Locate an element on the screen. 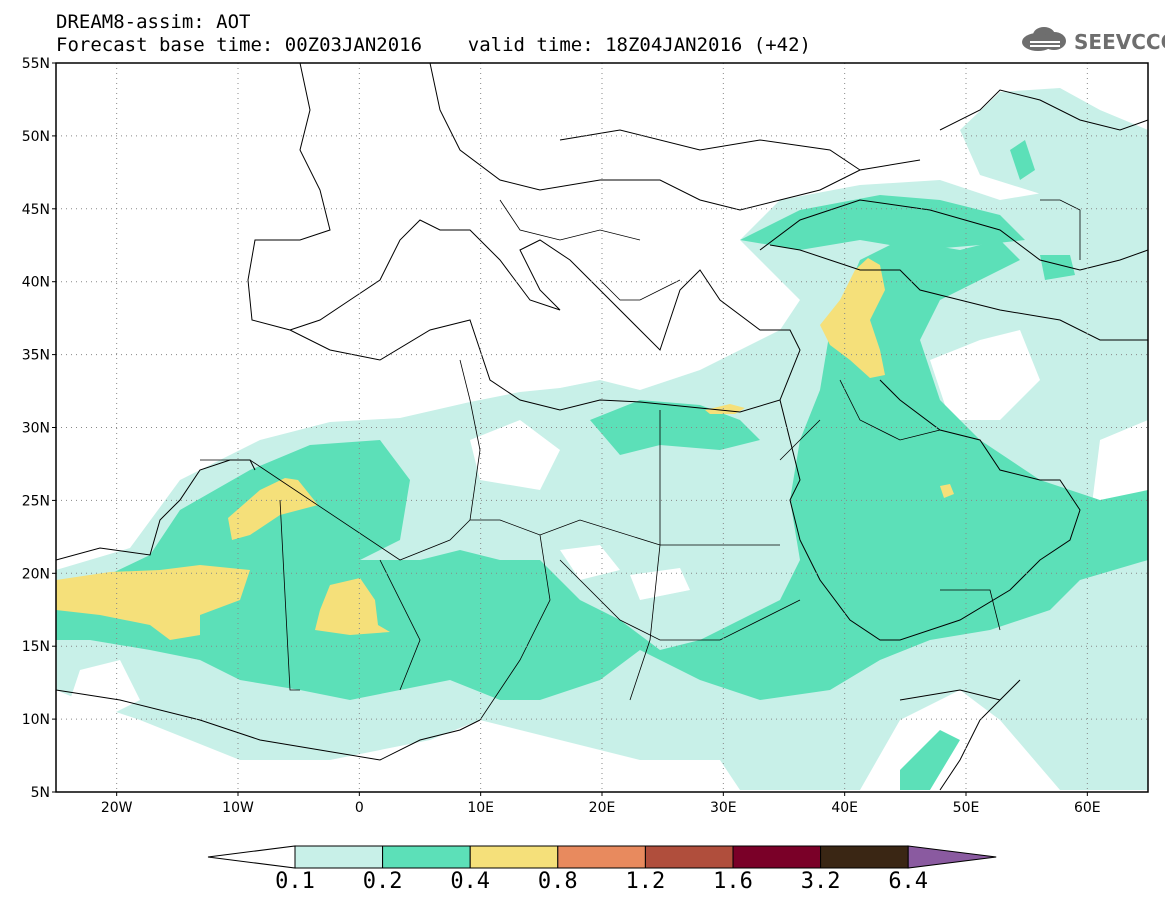 This screenshot has height=905, width=1165. colorbar: 0.1 0.2 0.4 0.8 1.2 1.6 3.2 6.4 is located at coordinates (602, 869).